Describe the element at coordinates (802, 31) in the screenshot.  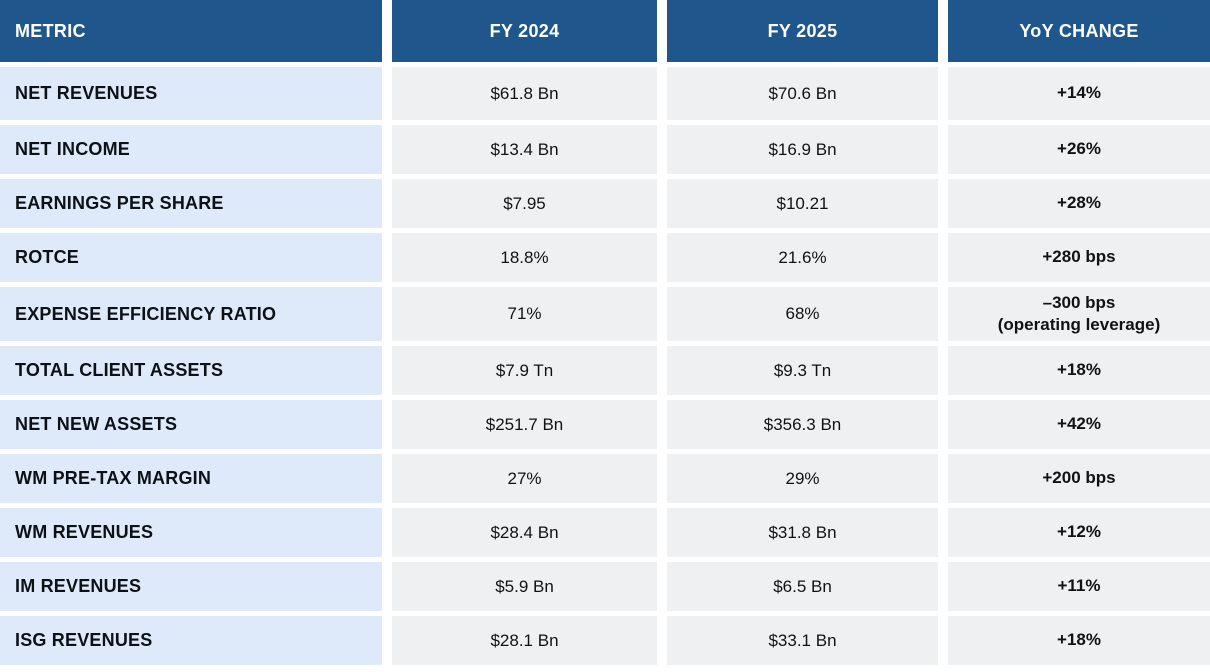
I see `column-header-fy2025: FY 2025` at that location.